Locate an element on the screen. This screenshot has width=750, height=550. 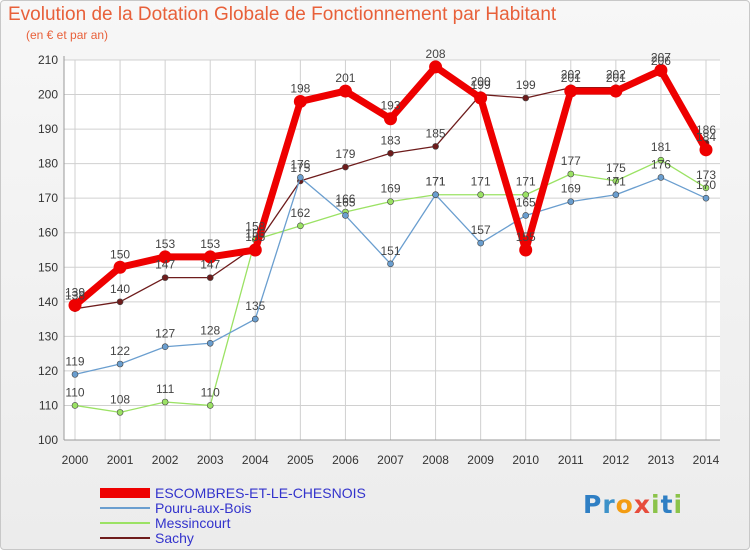
data-label: 127 is located at coordinates (165, 334).